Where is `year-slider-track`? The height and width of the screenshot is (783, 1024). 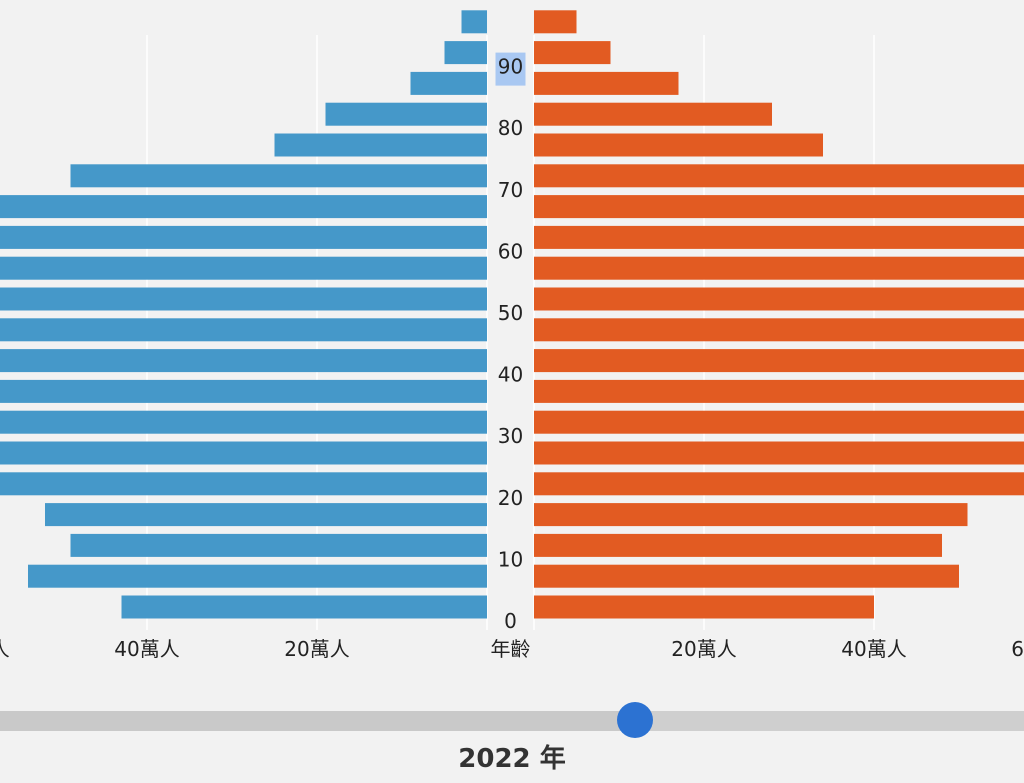 year-slider-track is located at coordinates (512, 721).